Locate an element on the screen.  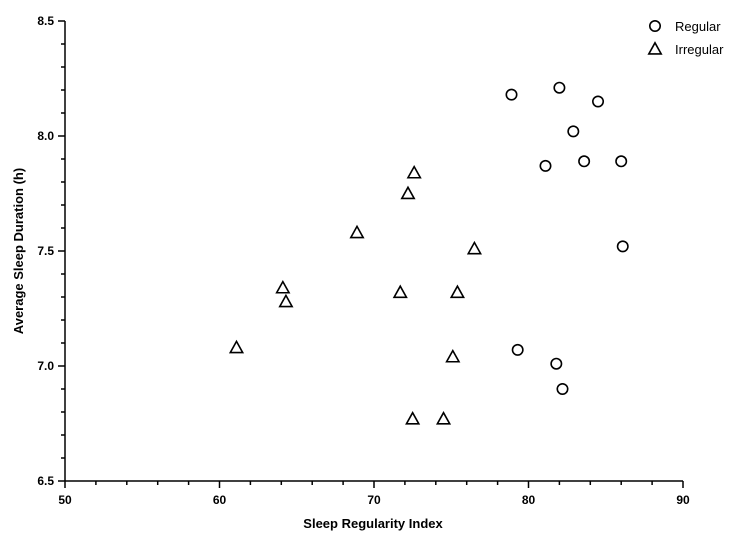
legend-marker-irregular is located at coordinates (655, 48).